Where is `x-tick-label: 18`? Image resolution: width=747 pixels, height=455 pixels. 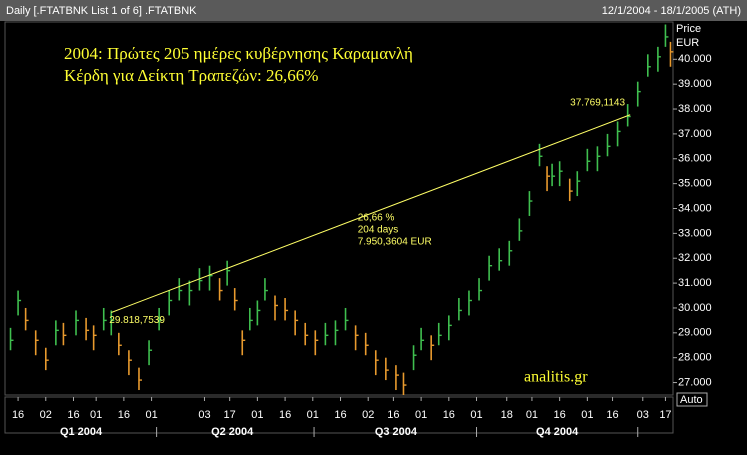 x-tick-label: 18 is located at coordinates (507, 415).